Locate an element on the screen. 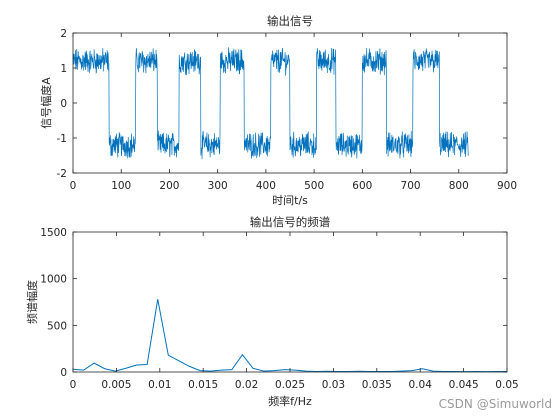  watermark: CSDN @Simuworld is located at coordinates (495, 404).